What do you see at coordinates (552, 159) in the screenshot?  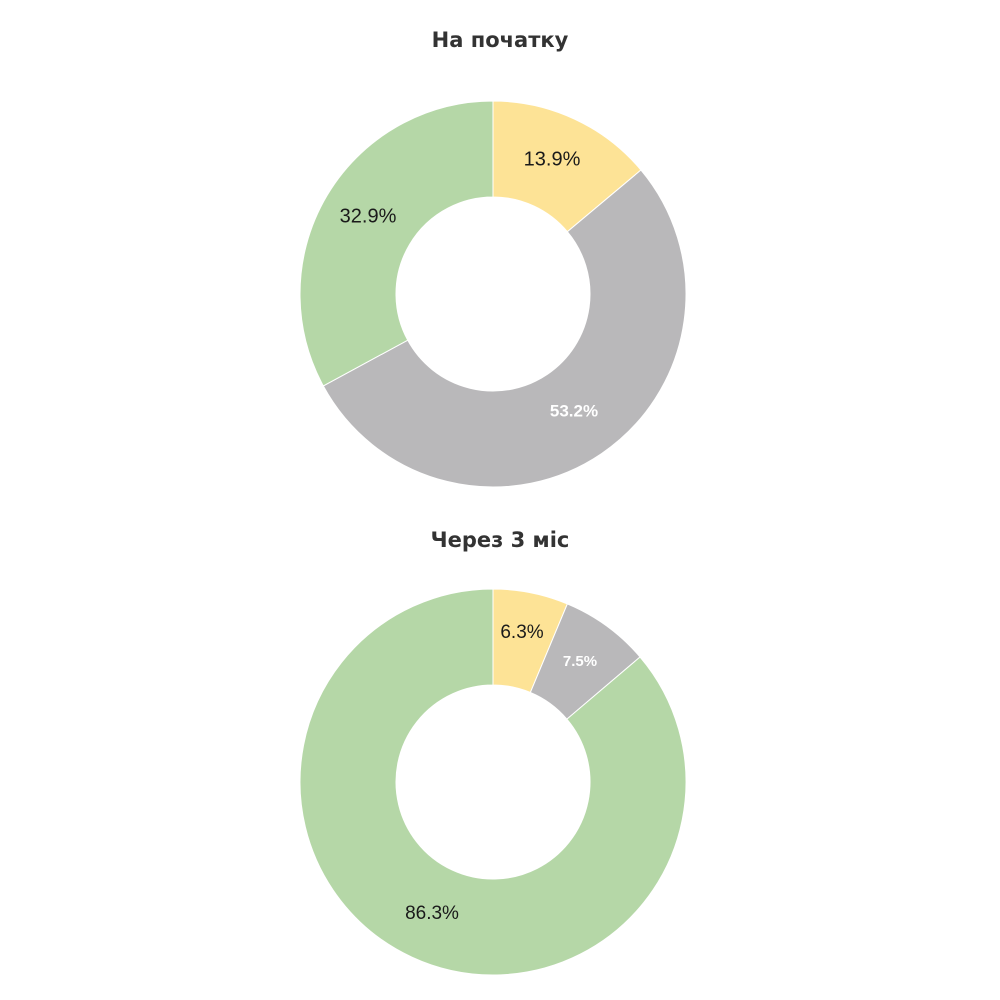 I see `slice-label: 13.9%` at bounding box center [552, 159].